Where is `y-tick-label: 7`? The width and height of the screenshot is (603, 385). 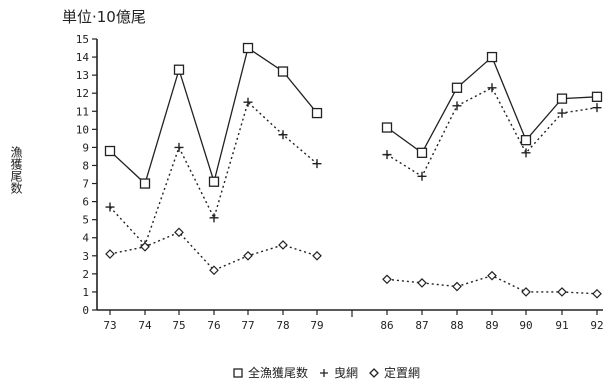 y-tick-label: 7 is located at coordinates (85, 184).